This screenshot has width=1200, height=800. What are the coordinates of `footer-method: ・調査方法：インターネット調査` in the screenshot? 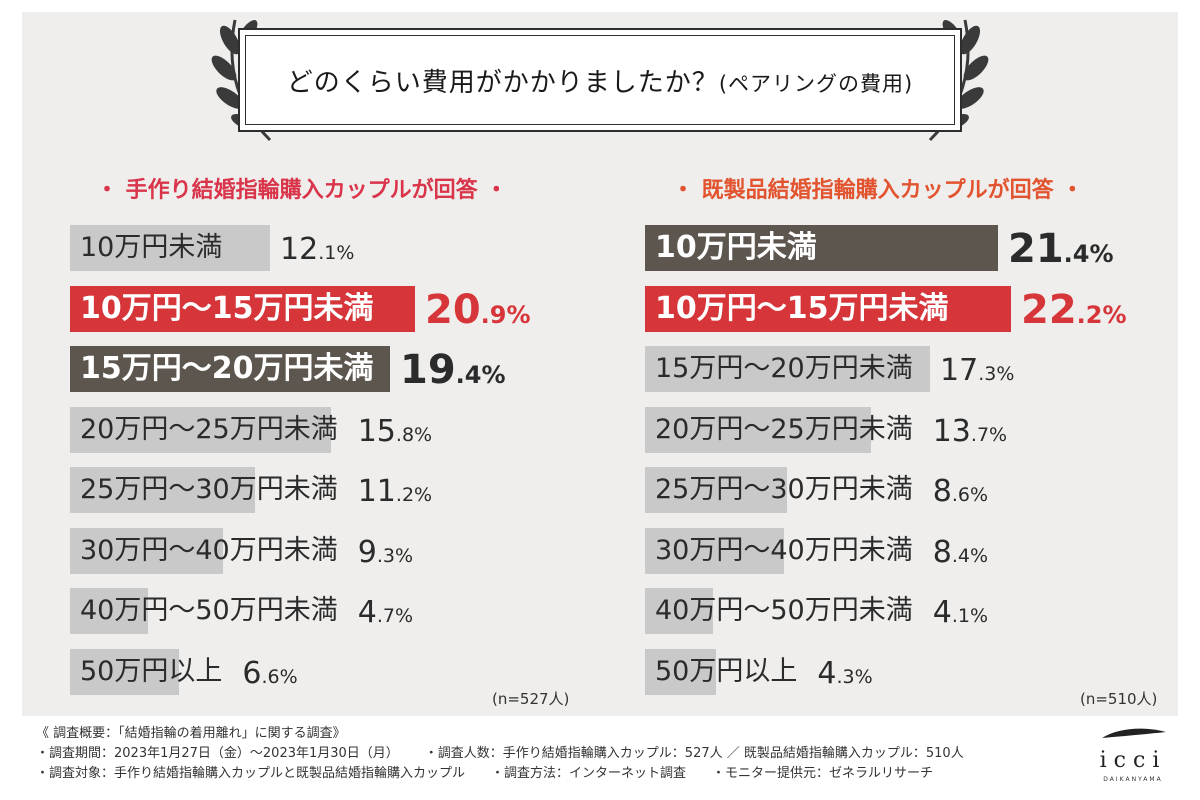 It's located at (589, 773).